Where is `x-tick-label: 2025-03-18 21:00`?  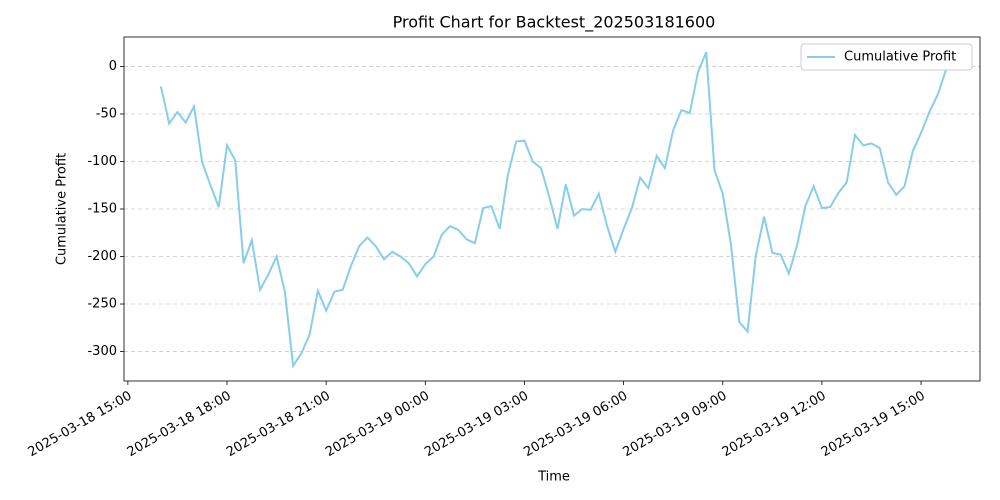 x-tick-label: 2025-03-18 21:00 is located at coordinates (278, 425).